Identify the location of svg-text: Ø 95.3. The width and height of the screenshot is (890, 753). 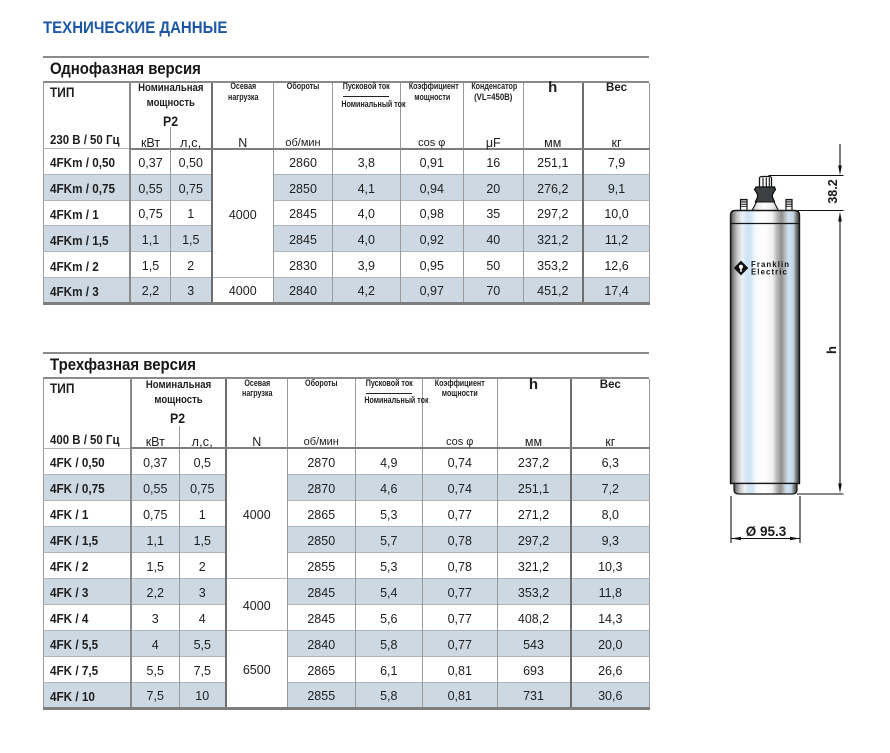
(766, 531).